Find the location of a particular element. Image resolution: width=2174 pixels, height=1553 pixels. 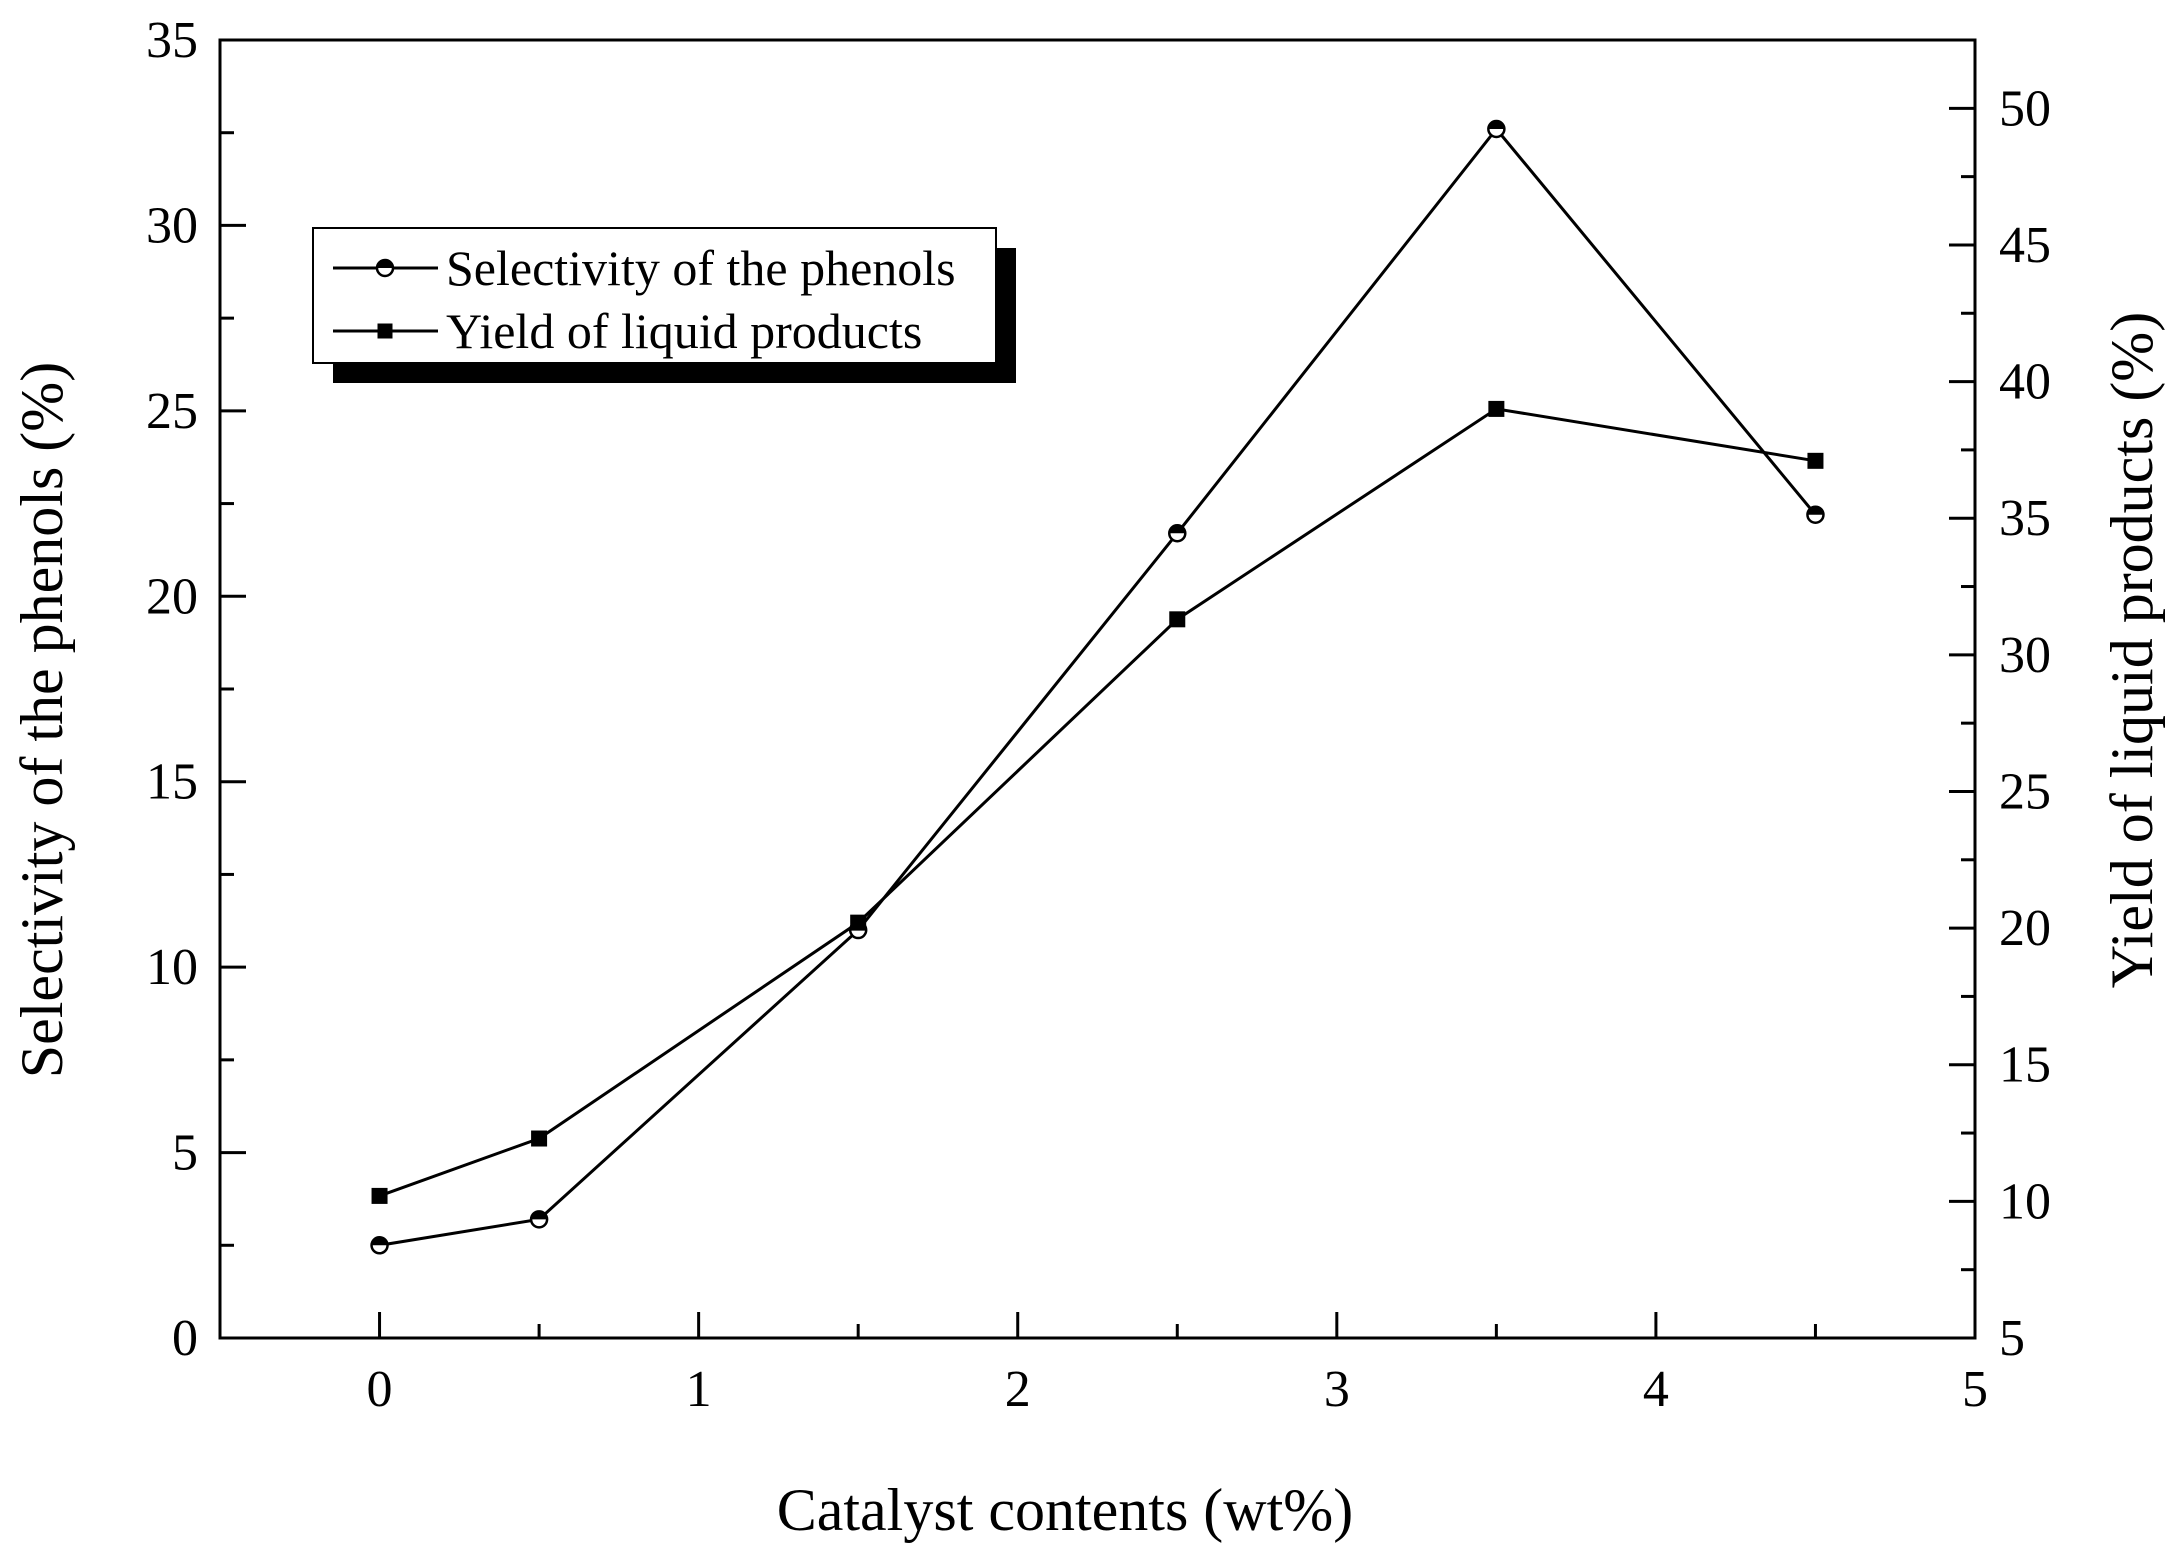

y-left-tick-label: 35 is located at coordinates (172, 40).